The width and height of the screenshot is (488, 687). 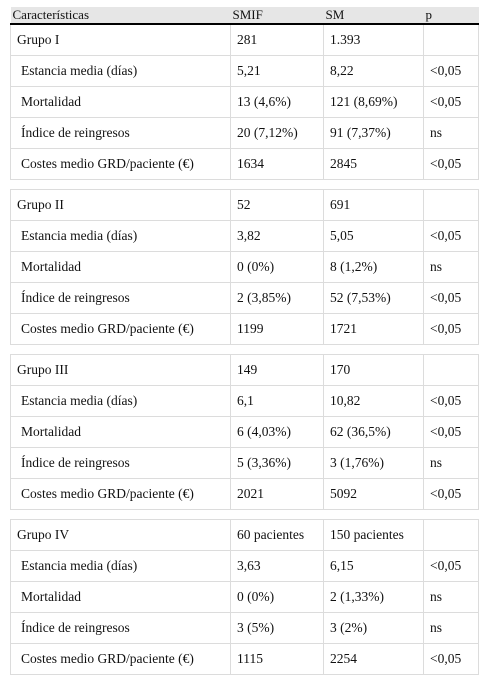 I want to click on data-cell: 3,82, so click(x=277, y=236).